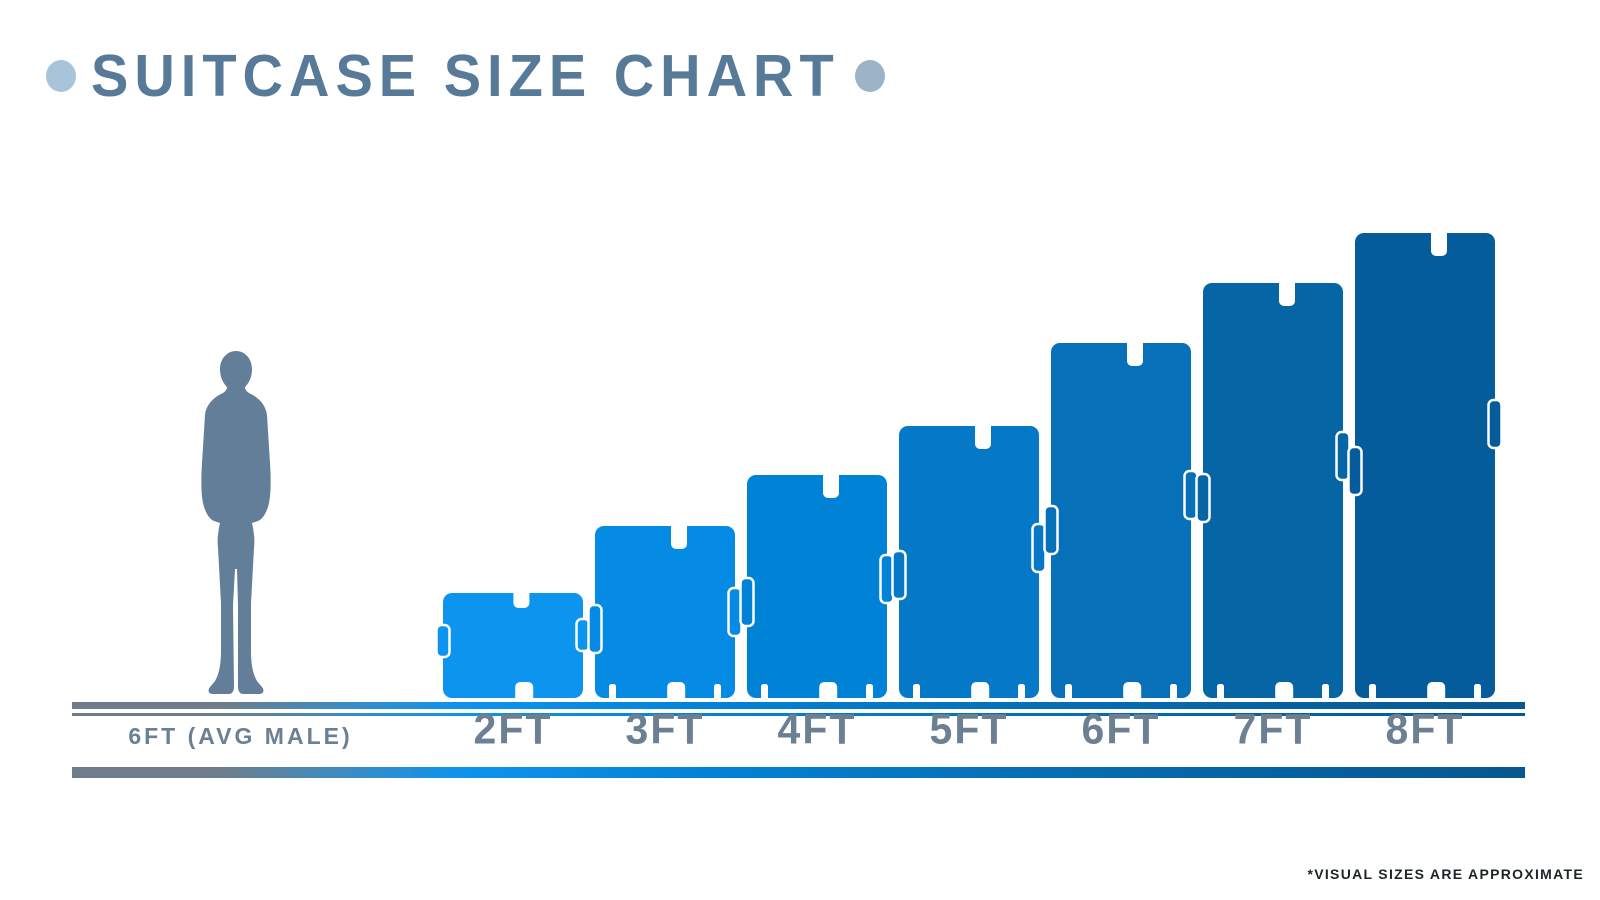  I want to click on footnote: *VISUAL SIZES ARE APPROXIMATE, so click(1445, 874).